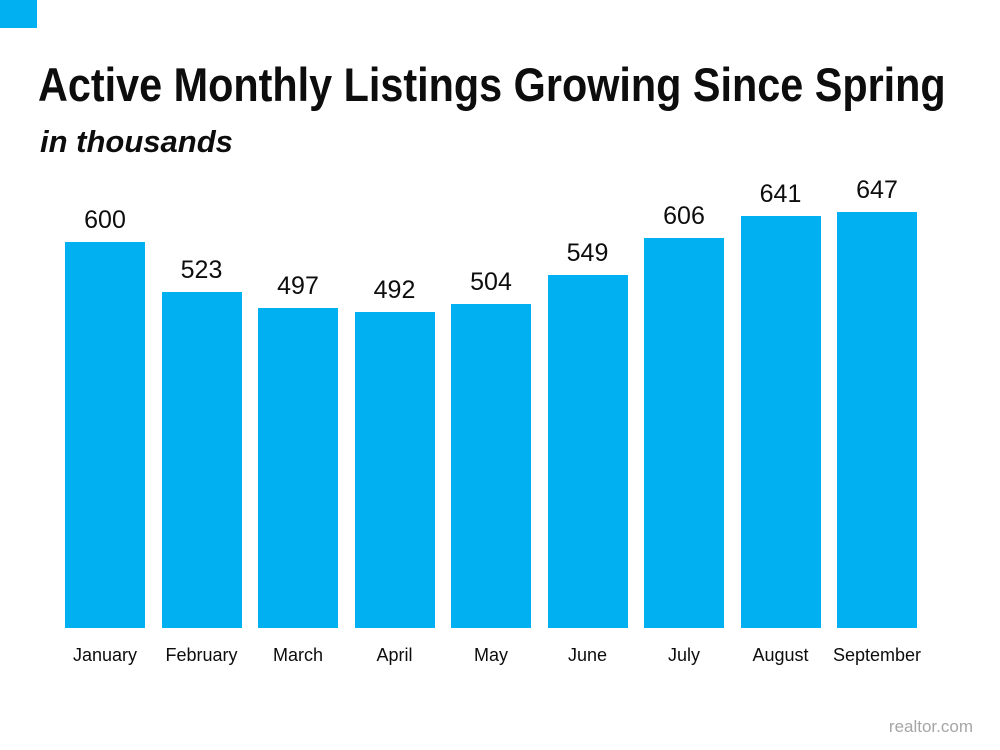 The image size is (1000, 750). I want to click on bar-value-label: 492, so click(394, 290).